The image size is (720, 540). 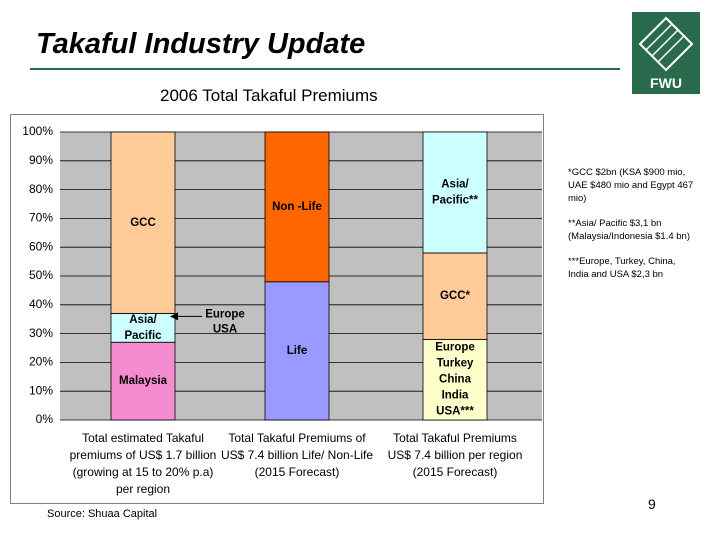 I want to click on segment-label: Europe Turkey China India USA***, so click(x=455, y=380).